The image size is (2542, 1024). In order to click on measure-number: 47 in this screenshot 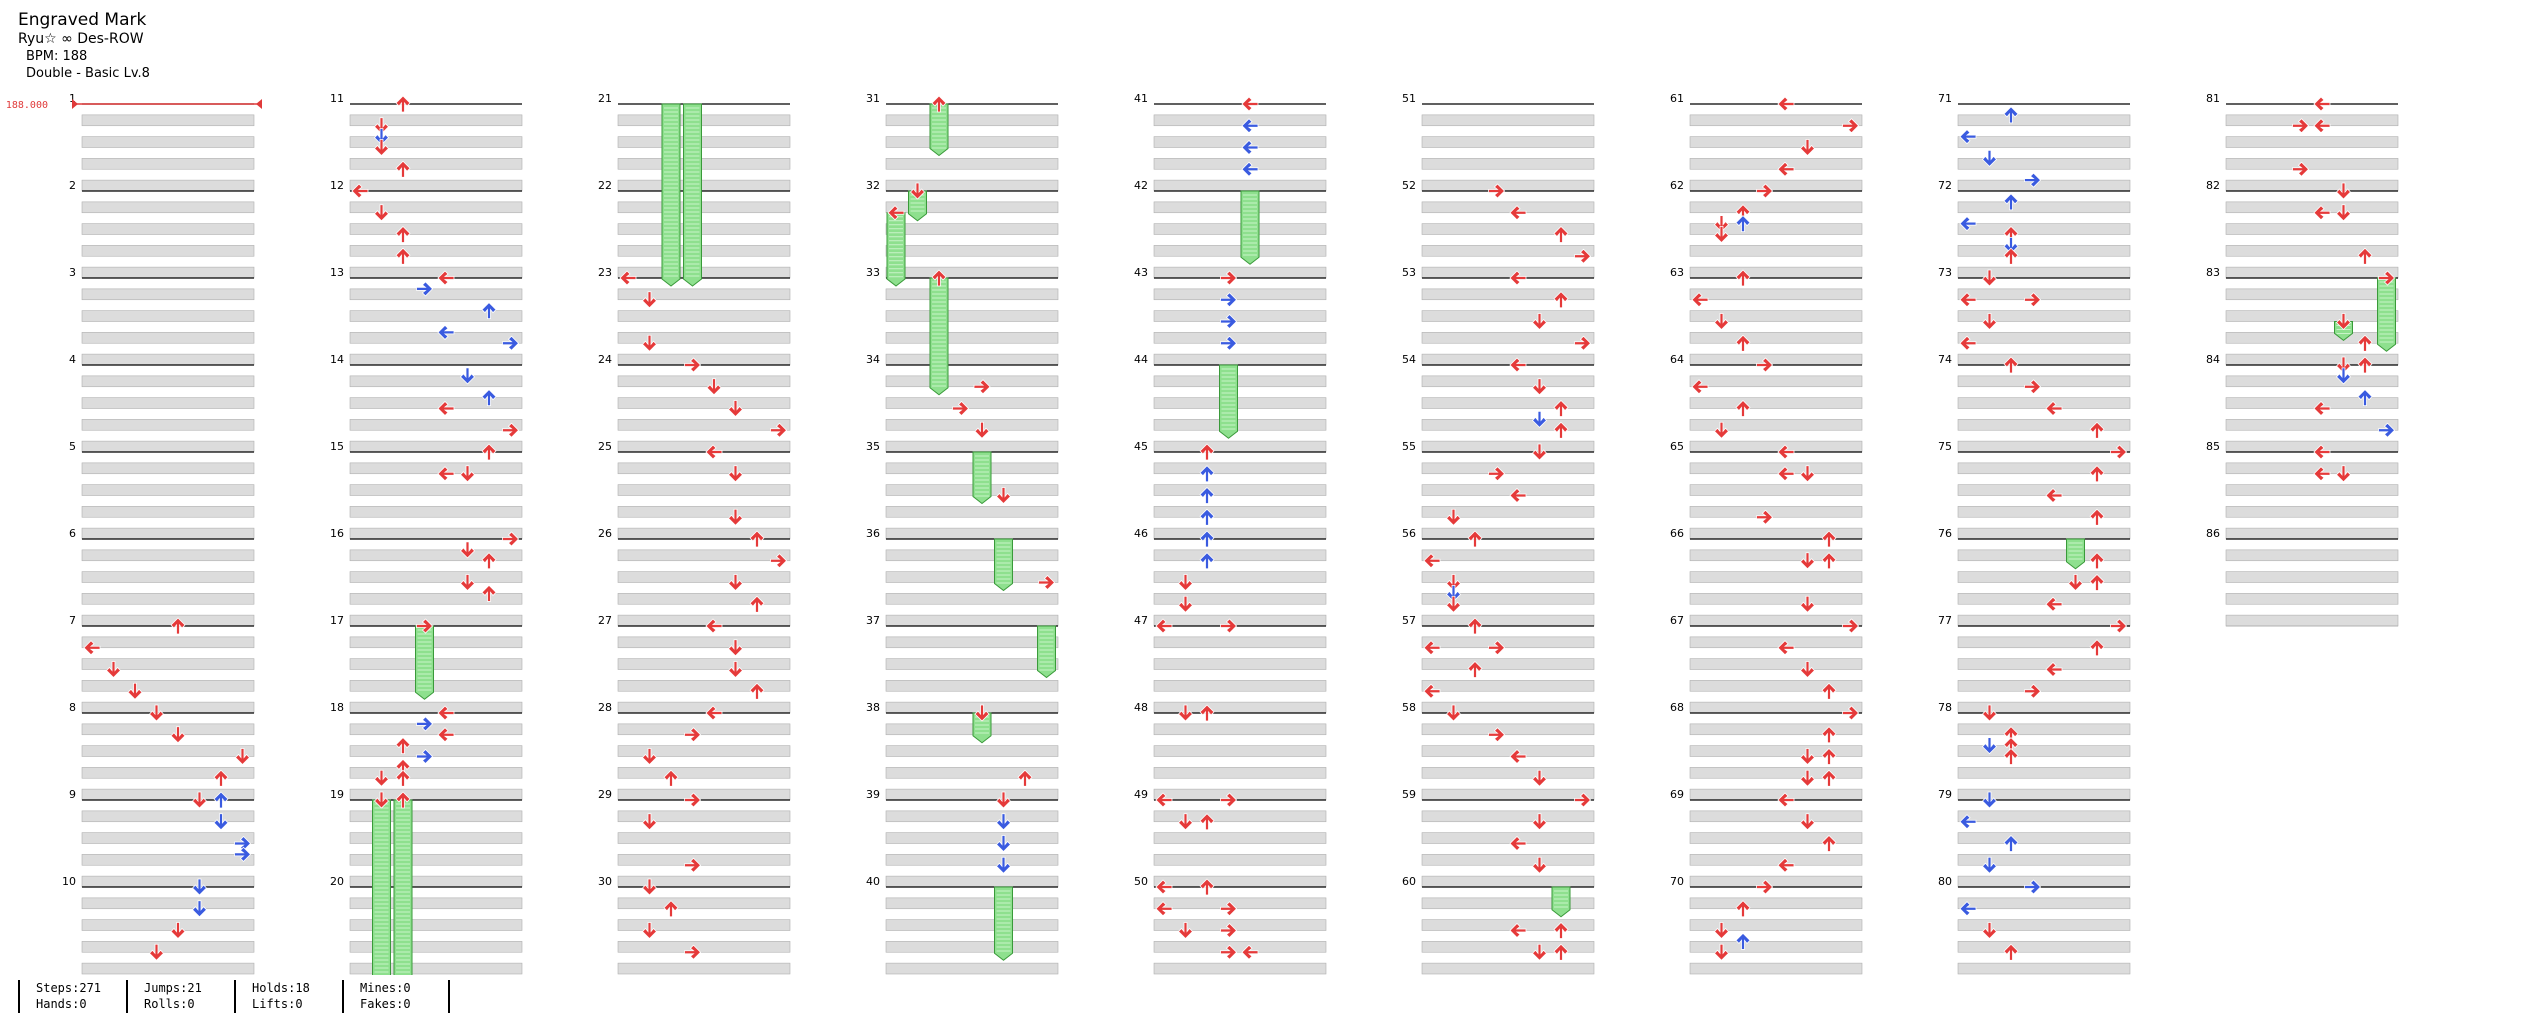, I will do `click(1141, 620)`.